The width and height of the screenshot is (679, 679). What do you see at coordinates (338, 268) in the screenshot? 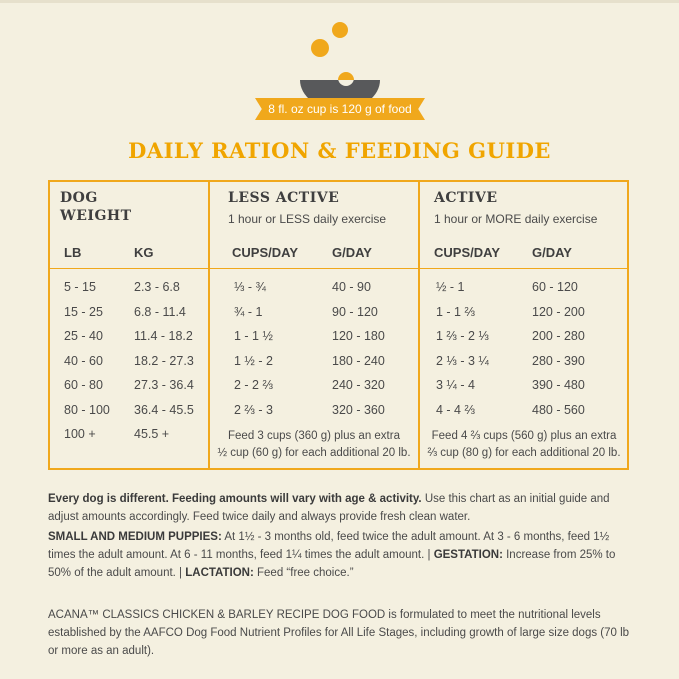
I see `header-divider` at bounding box center [338, 268].